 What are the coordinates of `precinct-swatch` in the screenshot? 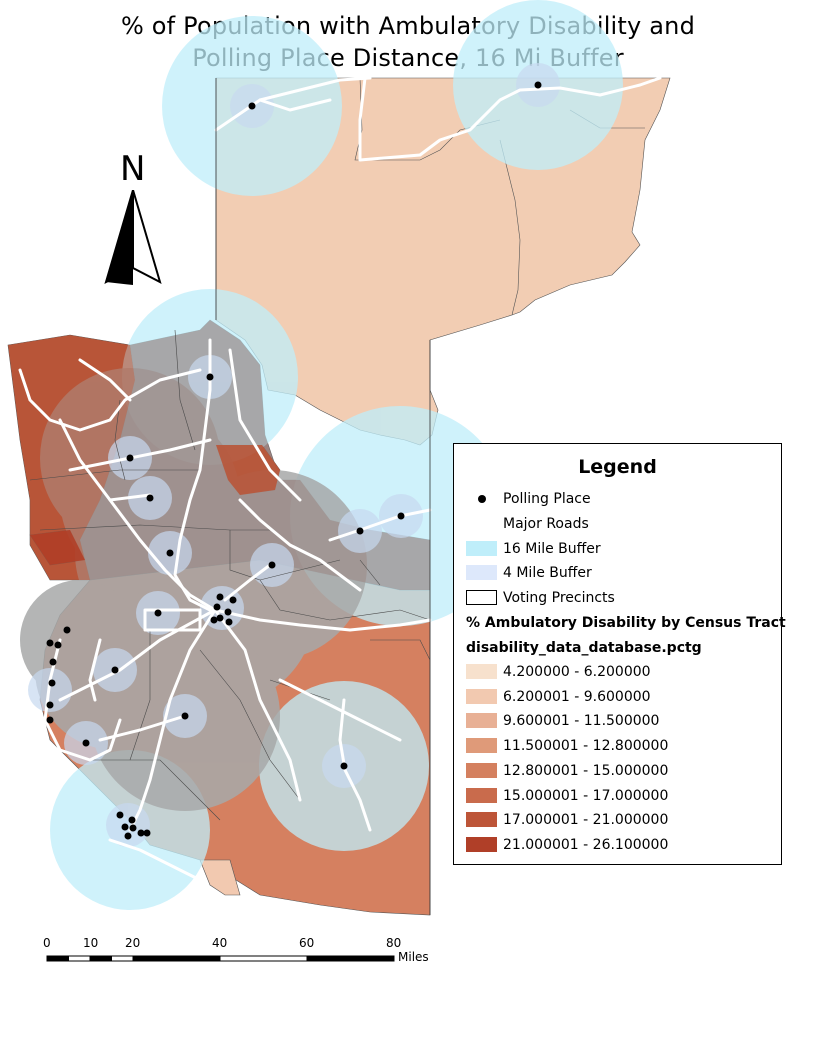 It's located at (481, 597).